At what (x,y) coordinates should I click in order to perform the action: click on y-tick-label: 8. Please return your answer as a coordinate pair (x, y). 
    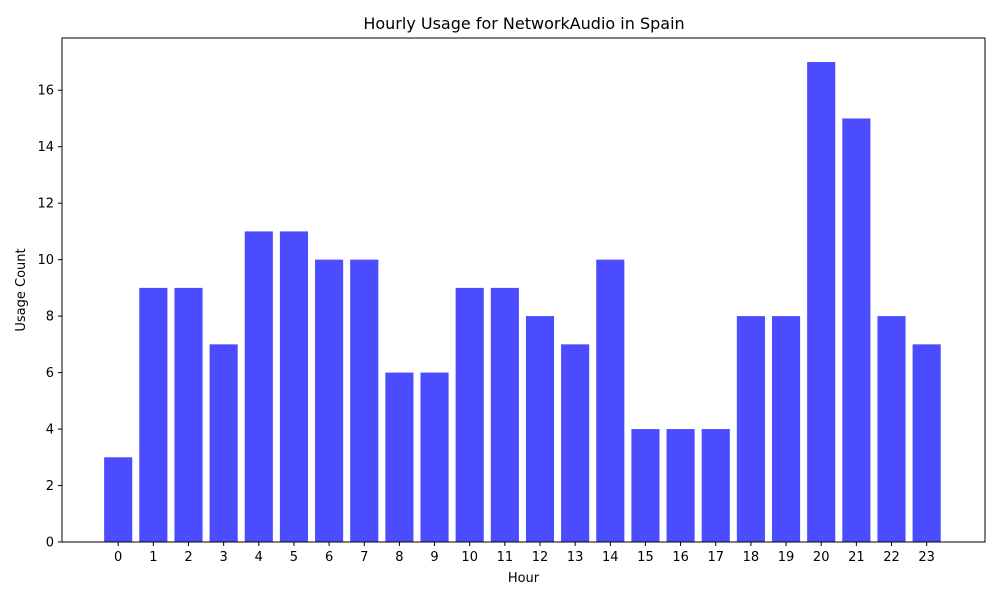
    Looking at the image, I should click on (50, 317).